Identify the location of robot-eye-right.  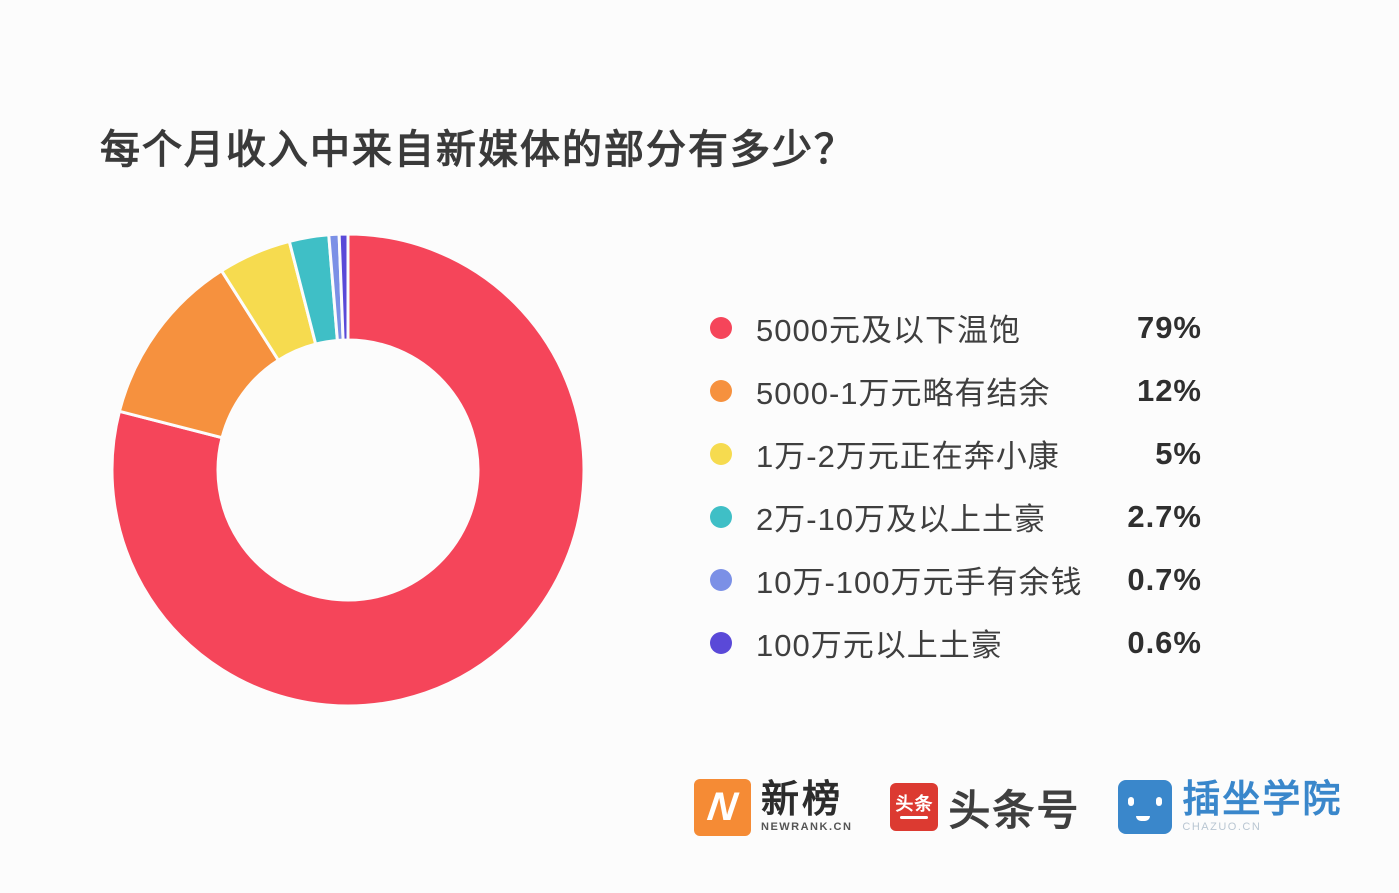
(1159, 801).